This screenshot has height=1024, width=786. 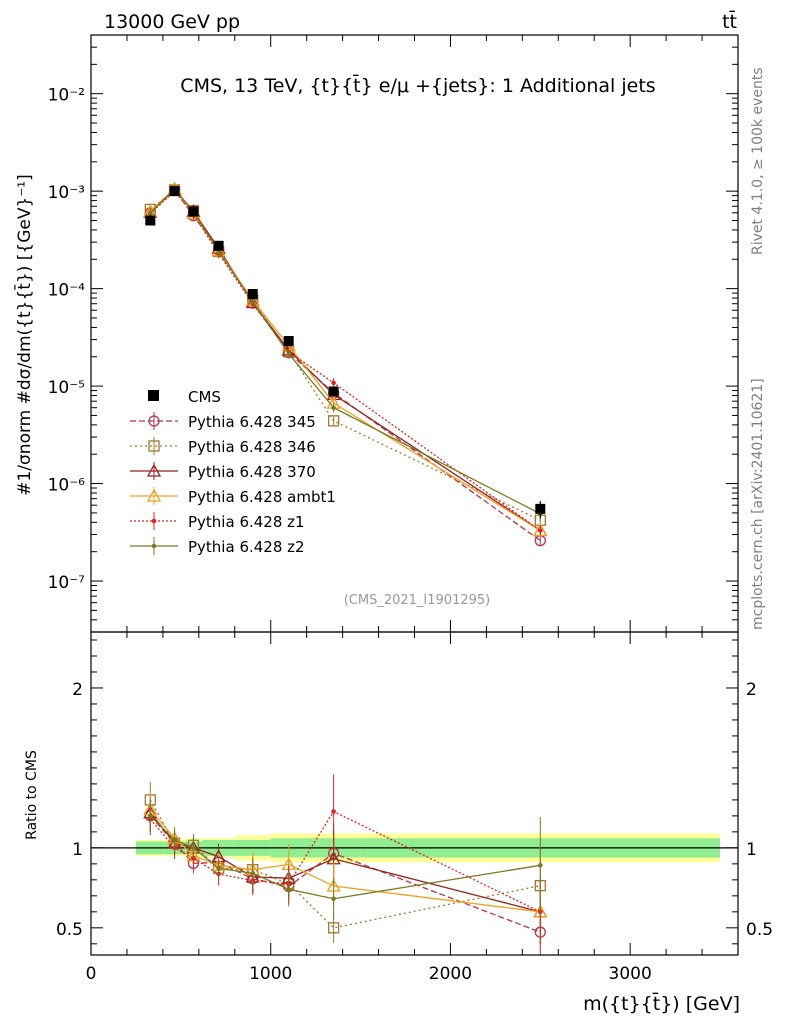 I want to click on legend-label: Pythia 6.428 345, so click(x=252, y=422).